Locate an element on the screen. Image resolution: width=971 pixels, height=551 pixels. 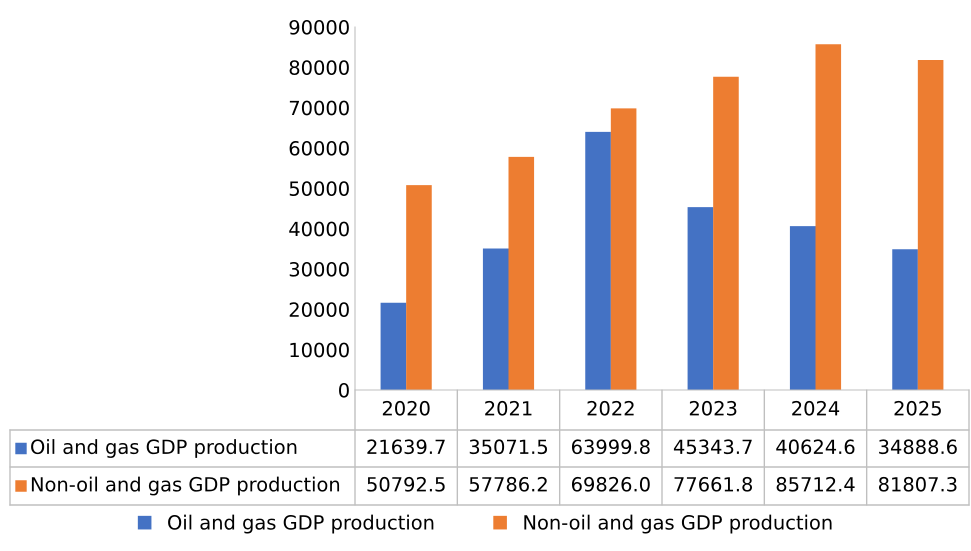
y-tick-label: 90000 is located at coordinates (319, 27).